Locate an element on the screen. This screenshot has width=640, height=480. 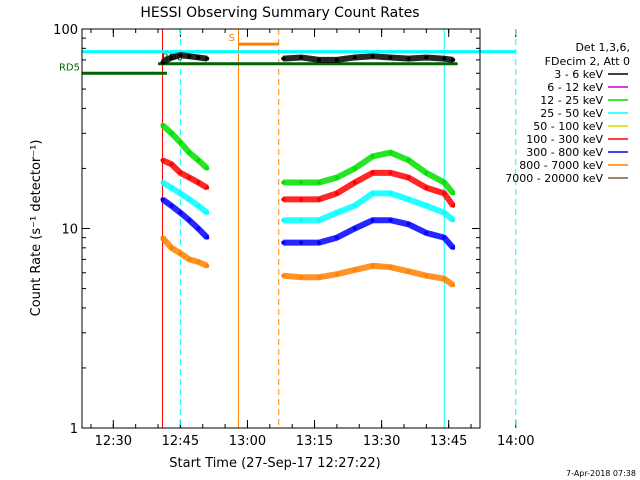
legend-header: Det 1,3,6, is located at coordinates (602, 47).